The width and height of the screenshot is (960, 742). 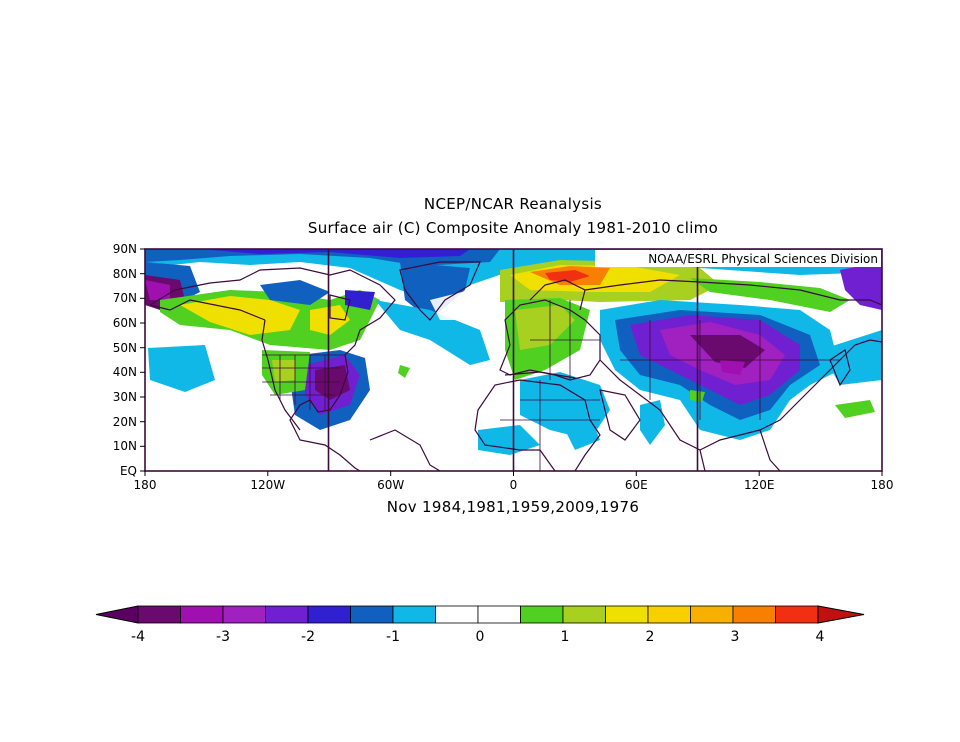 I want to click on credit-text: NOAA/ESRL Physical Sciences Division, so click(x=763, y=259).